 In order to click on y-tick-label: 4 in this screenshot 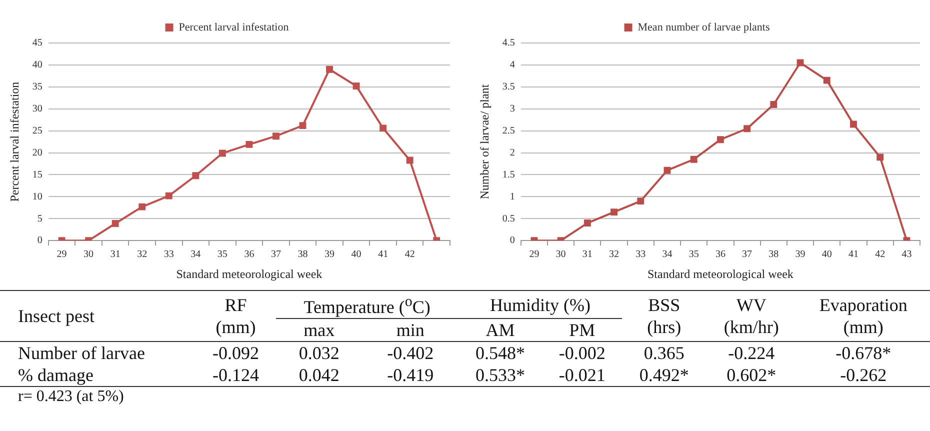, I will do `click(512, 65)`.